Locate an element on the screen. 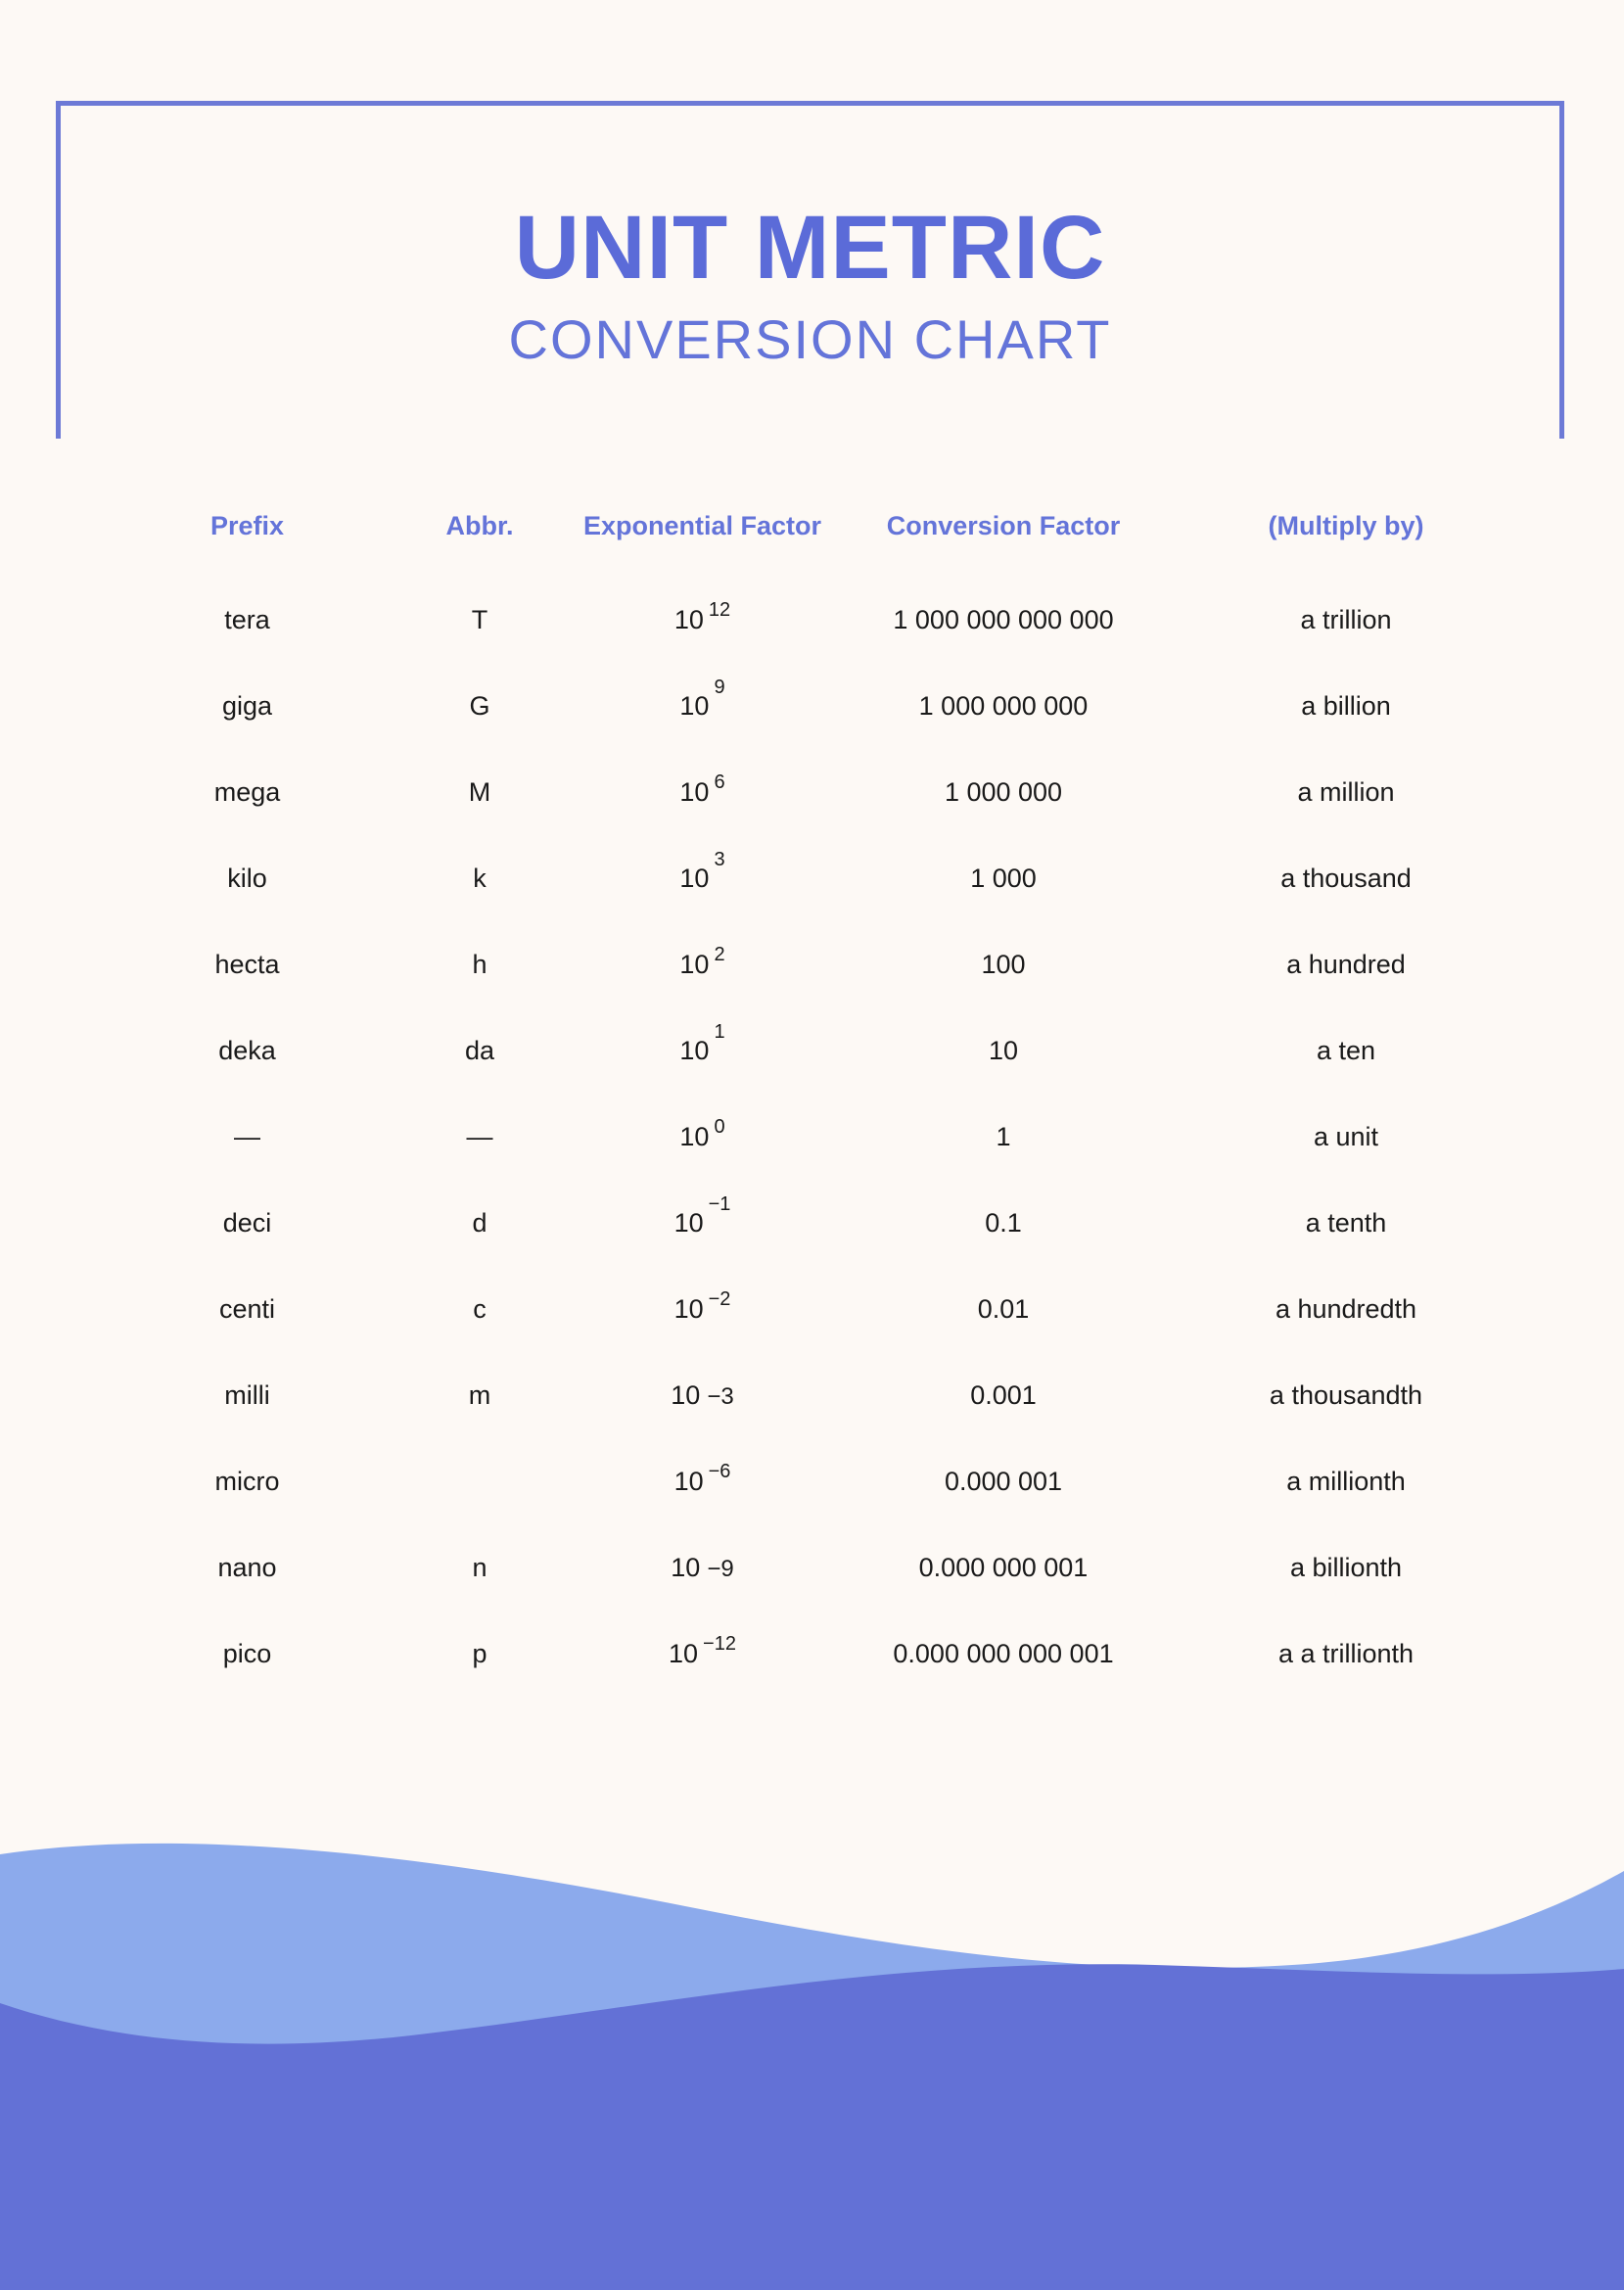 Image resolution: width=1624 pixels, height=2290 pixels. exponent-power: −12 is located at coordinates (719, 1644).